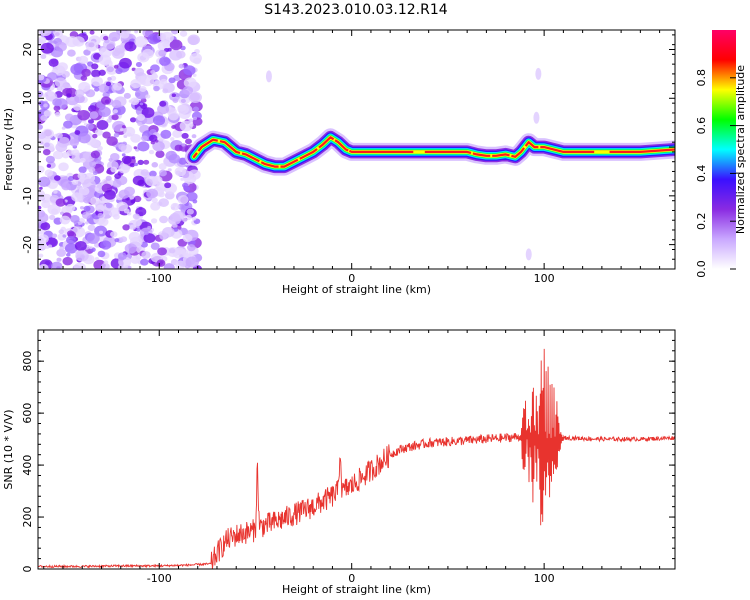  What do you see at coordinates (27, 98) in the screenshot?
I see `spectrogram-y-tick-label: 10` at bounding box center [27, 98].